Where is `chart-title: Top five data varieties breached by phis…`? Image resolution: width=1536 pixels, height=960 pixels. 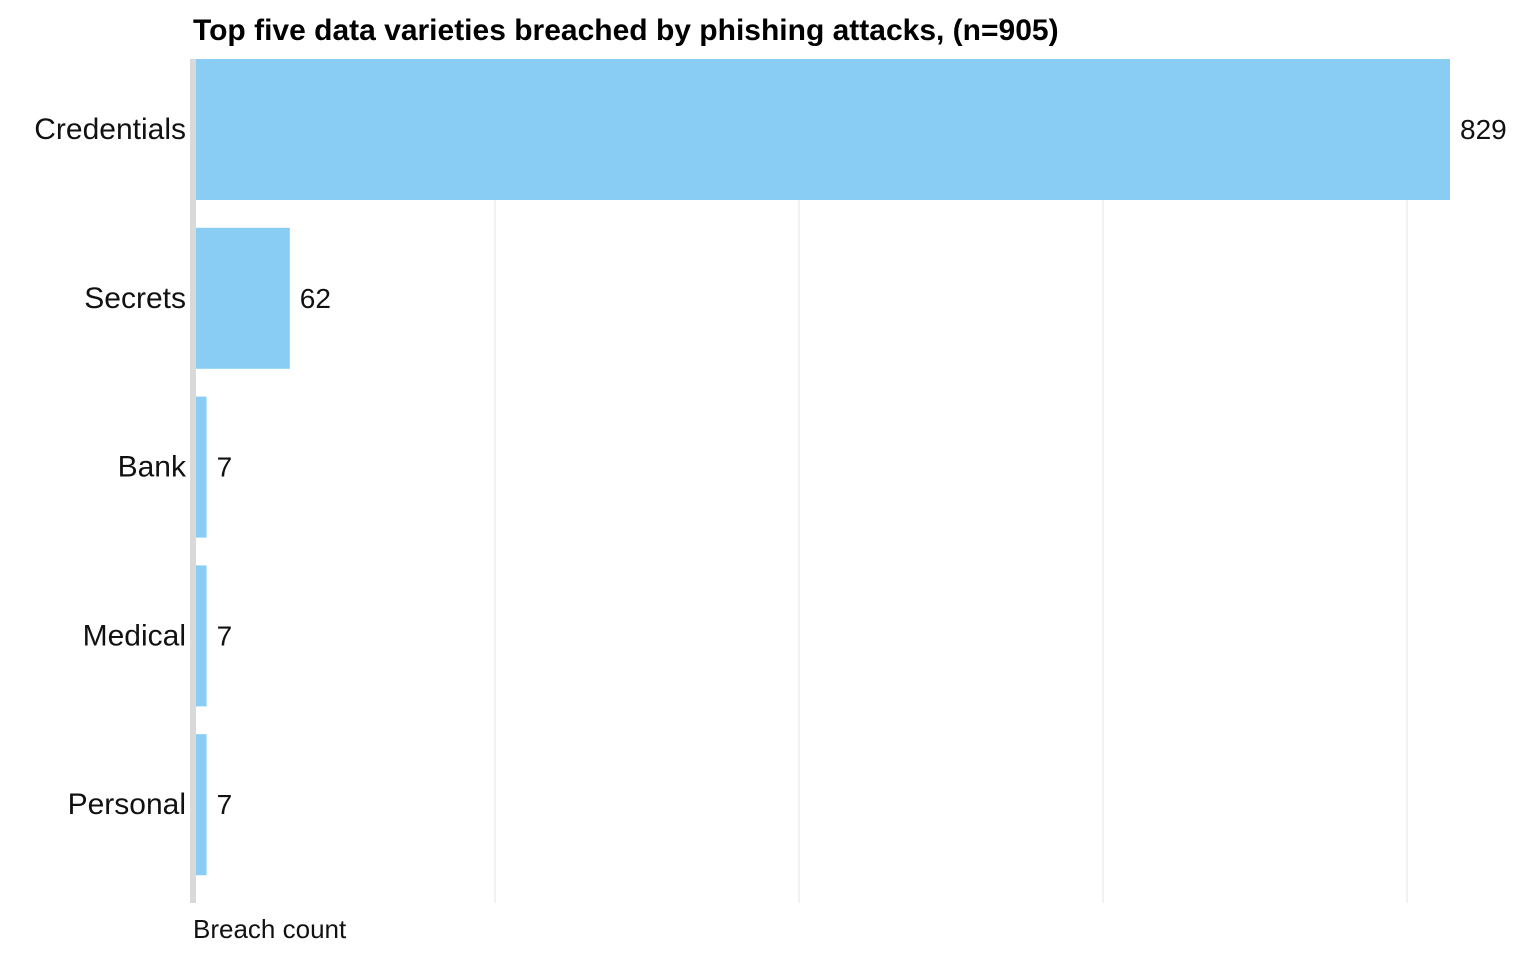 chart-title: Top five data varieties breached by phis… is located at coordinates (626, 30).